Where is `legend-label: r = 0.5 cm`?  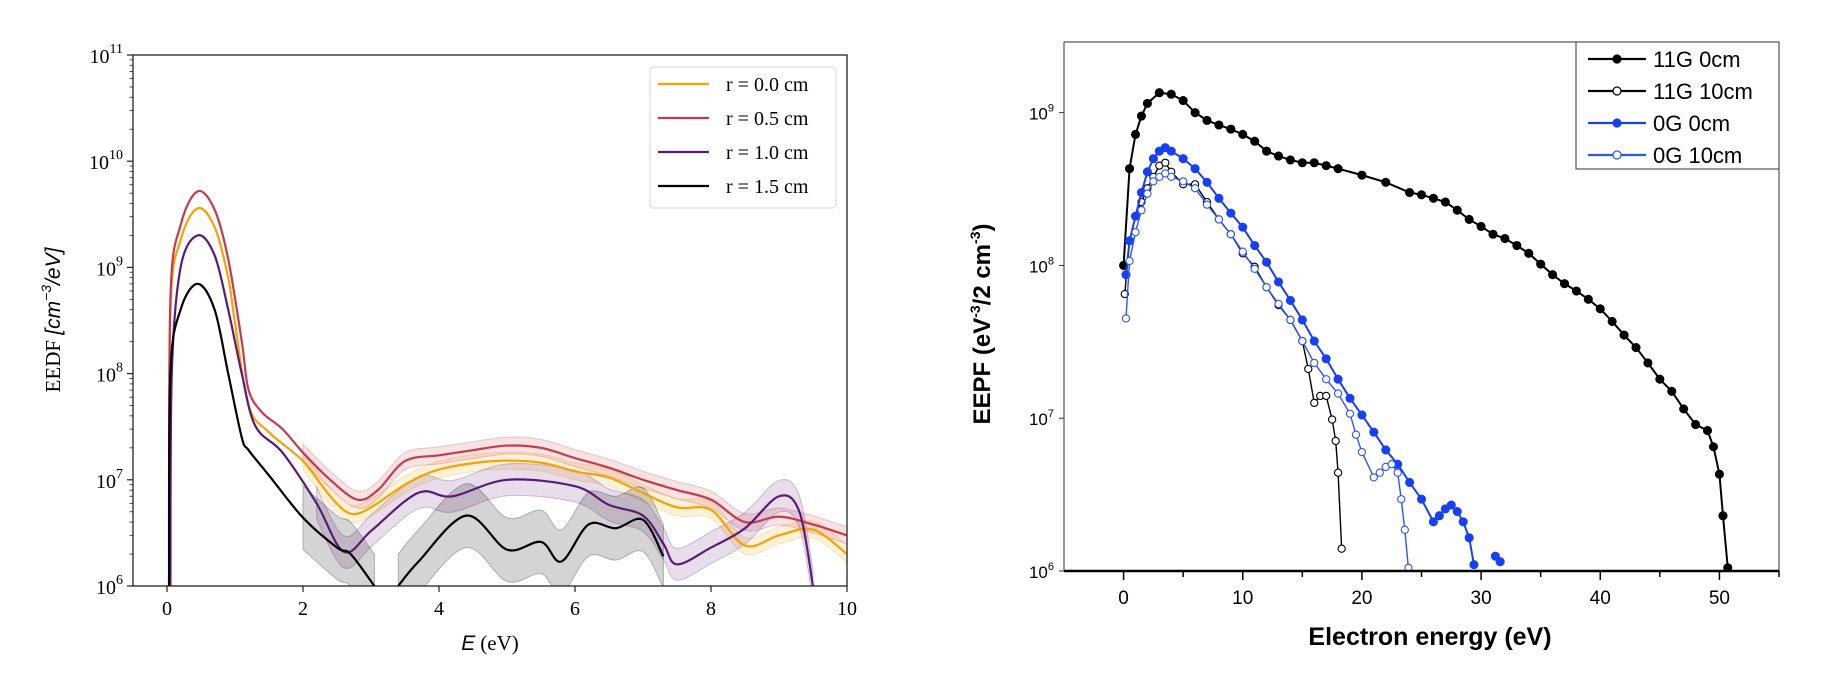 legend-label: r = 0.5 cm is located at coordinates (767, 119).